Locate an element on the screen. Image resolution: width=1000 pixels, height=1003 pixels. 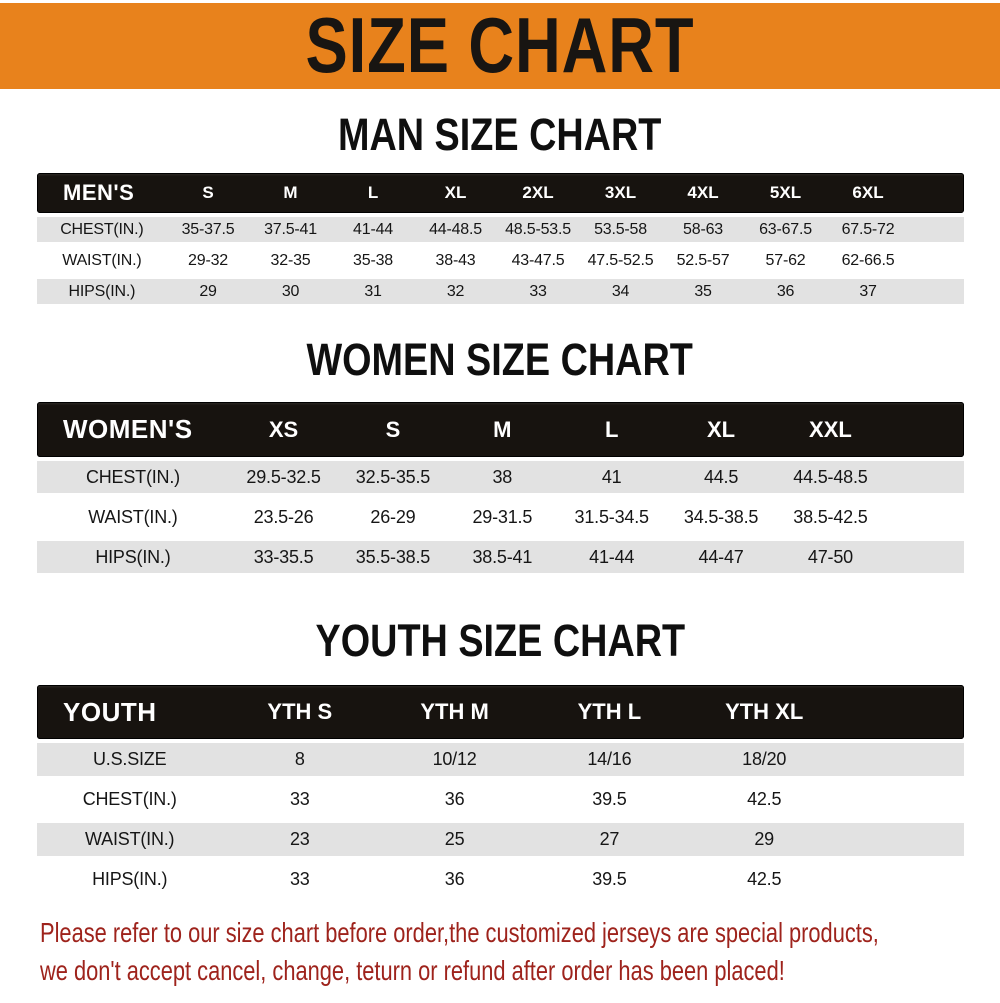
size-value-cell: 58-63 is located at coordinates (703, 229).